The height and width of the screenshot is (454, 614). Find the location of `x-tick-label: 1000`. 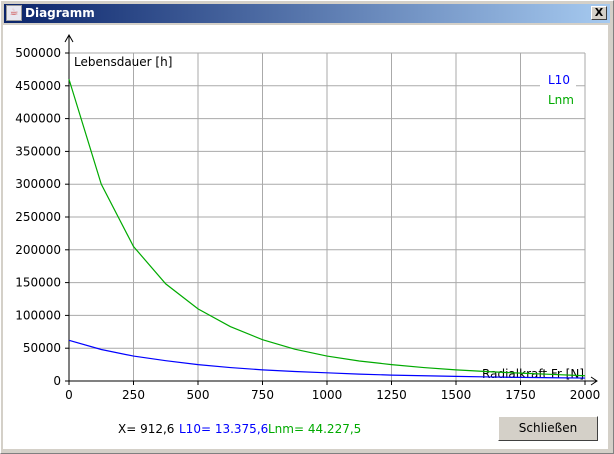

x-tick-label: 1000 is located at coordinates (327, 395).